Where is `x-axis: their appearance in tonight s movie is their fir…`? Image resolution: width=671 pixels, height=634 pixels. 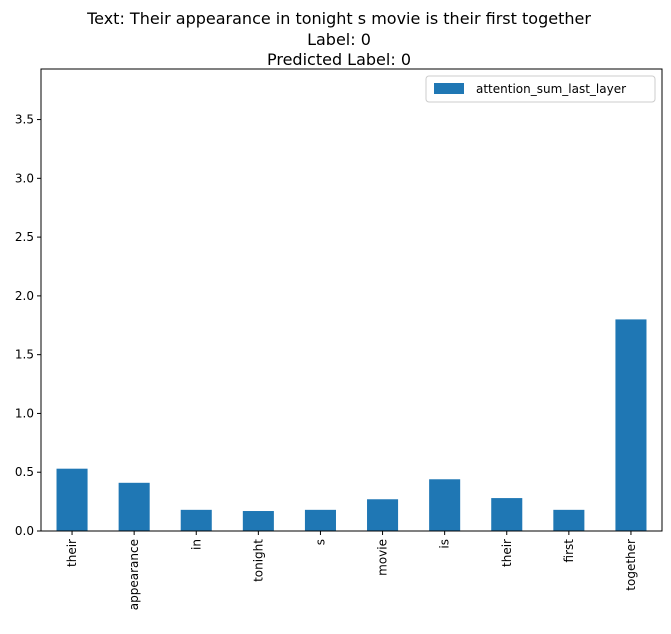
x-axis: their appearance in tonight s movie is their fir… is located at coordinates (351, 570).